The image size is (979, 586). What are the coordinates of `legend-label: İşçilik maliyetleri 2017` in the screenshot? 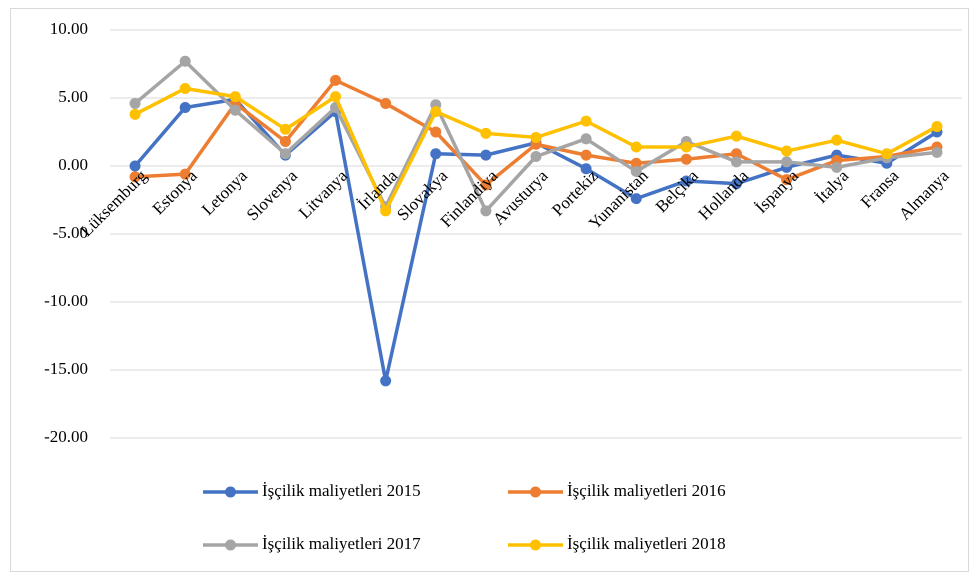 It's located at (341, 543).